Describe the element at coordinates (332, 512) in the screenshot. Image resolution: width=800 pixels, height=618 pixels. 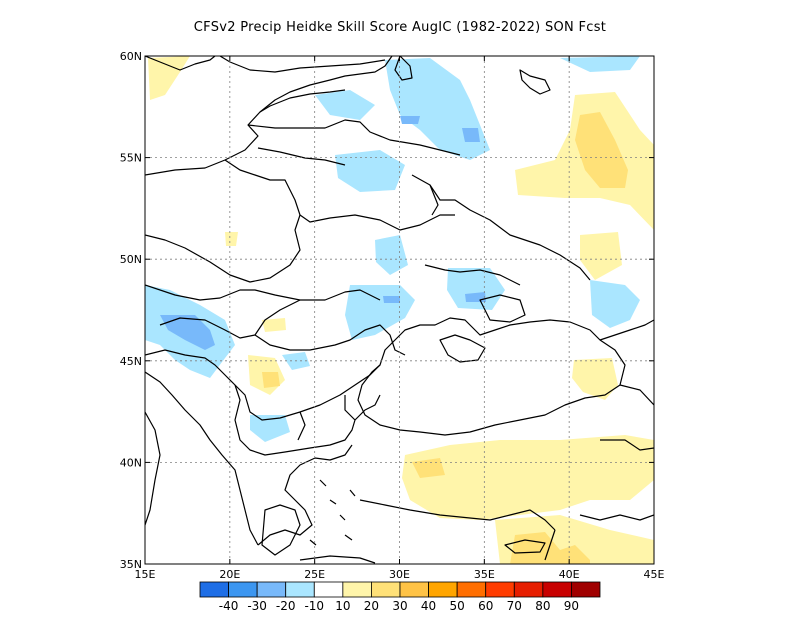
I see `aegean-islands` at that location.